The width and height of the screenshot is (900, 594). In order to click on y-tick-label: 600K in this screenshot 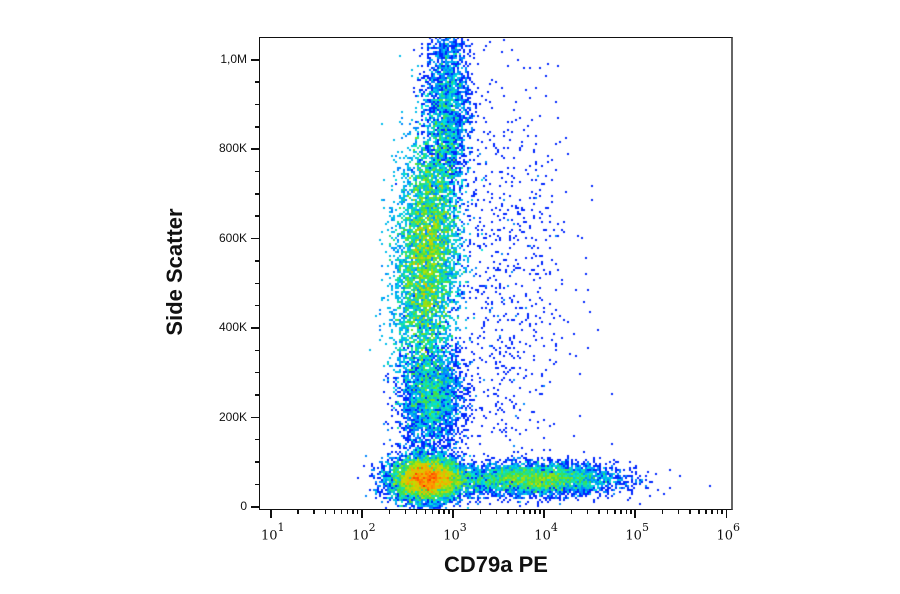, I will do `click(232, 237)`.